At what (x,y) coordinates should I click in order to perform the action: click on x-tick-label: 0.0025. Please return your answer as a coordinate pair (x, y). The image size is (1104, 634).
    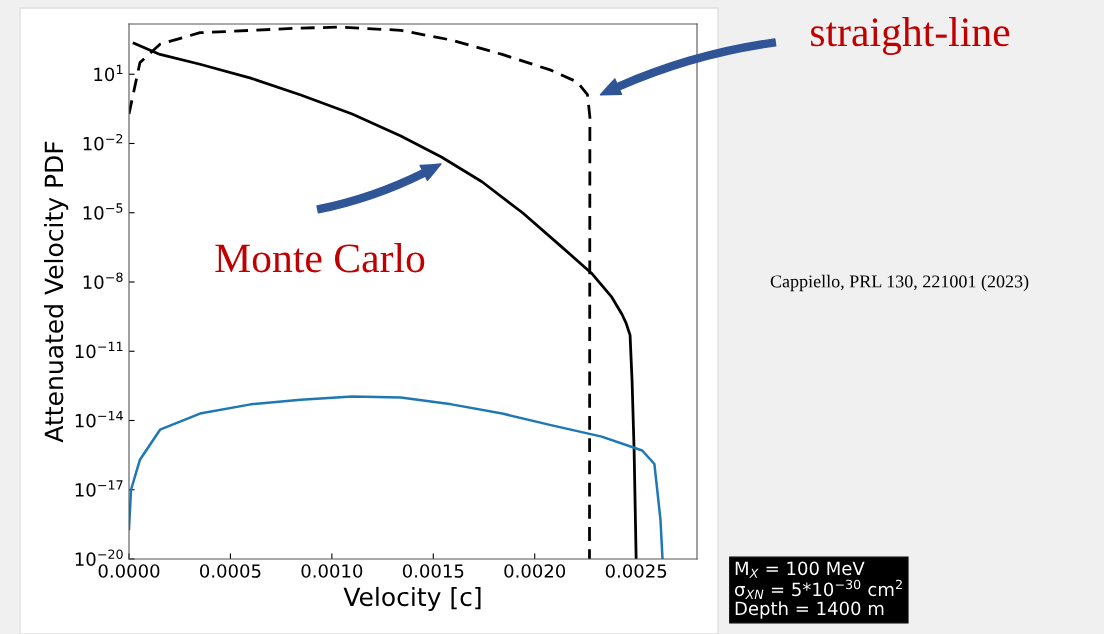
    Looking at the image, I should click on (636, 571).